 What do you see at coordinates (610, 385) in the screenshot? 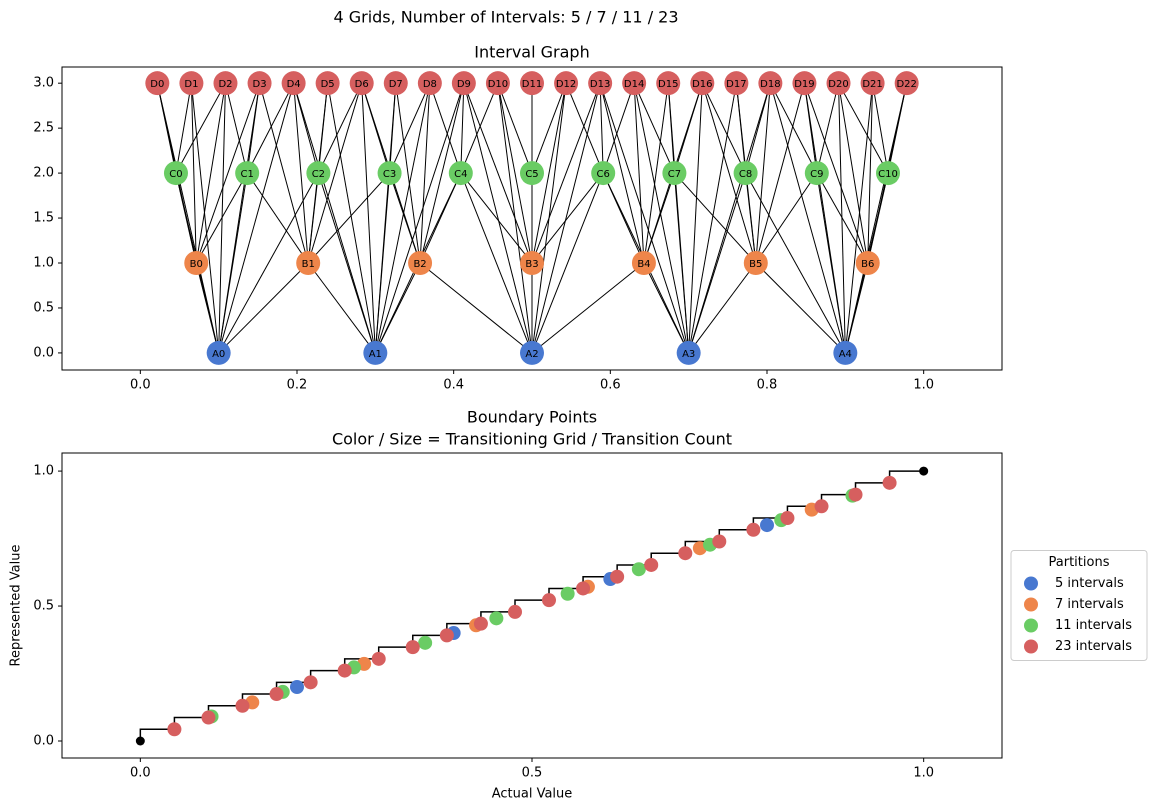
I see `x-tick-label: 0.6` at bounding box center [610, 385].